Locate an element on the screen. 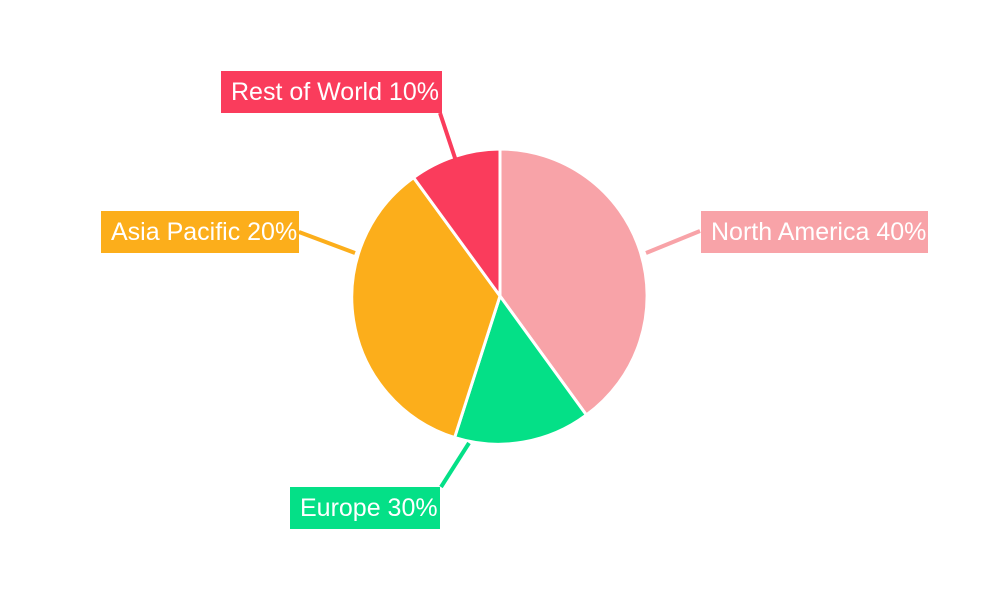  pie-label-asia-pacific: Asia Pacific 20% is located at coordinates (200, 232).